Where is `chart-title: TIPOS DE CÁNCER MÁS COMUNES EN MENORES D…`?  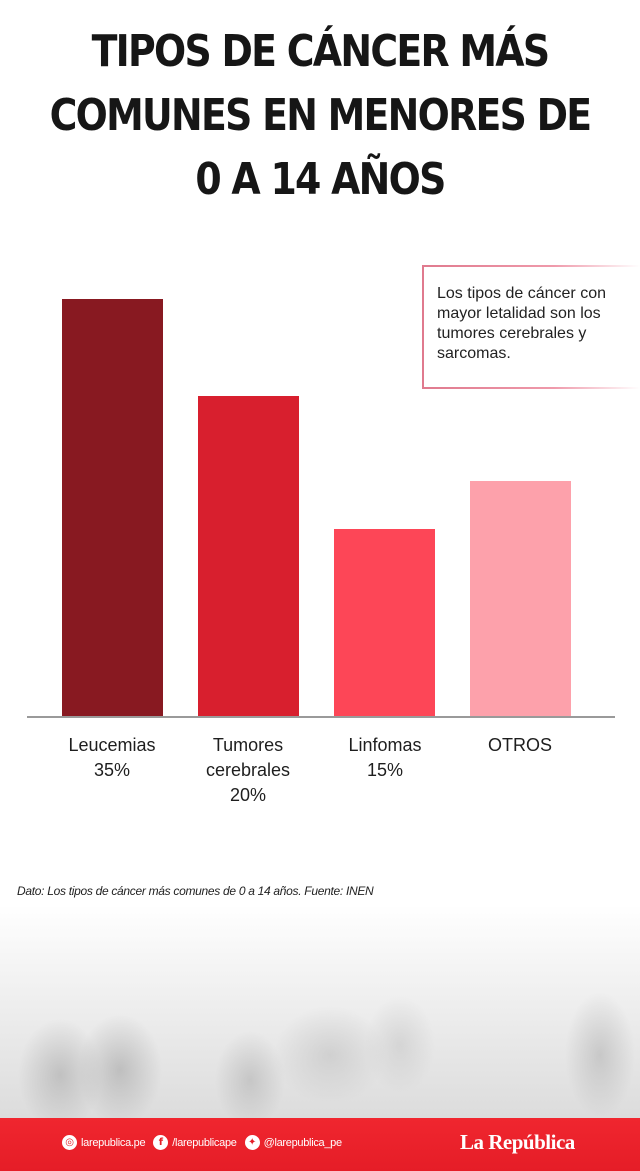 chart-title: TIPOS DE CÁNCER MÁS COMUNES EN MENORES D… is located at coordinates (320, 116).